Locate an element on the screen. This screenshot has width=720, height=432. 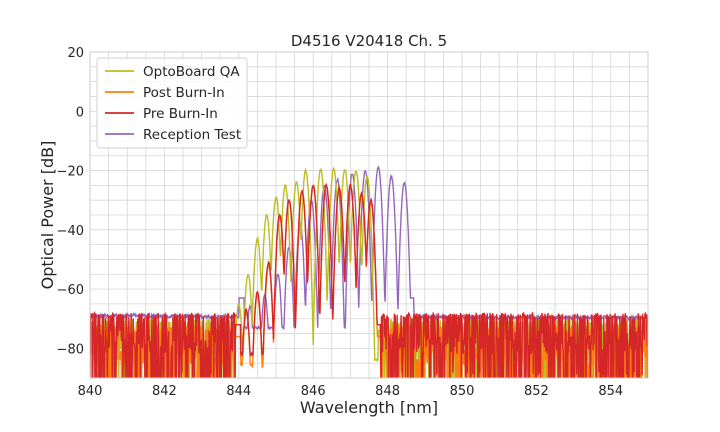
legend-label-pre-burn-in: Pre Burn-In is located at coordinates (180, 114).